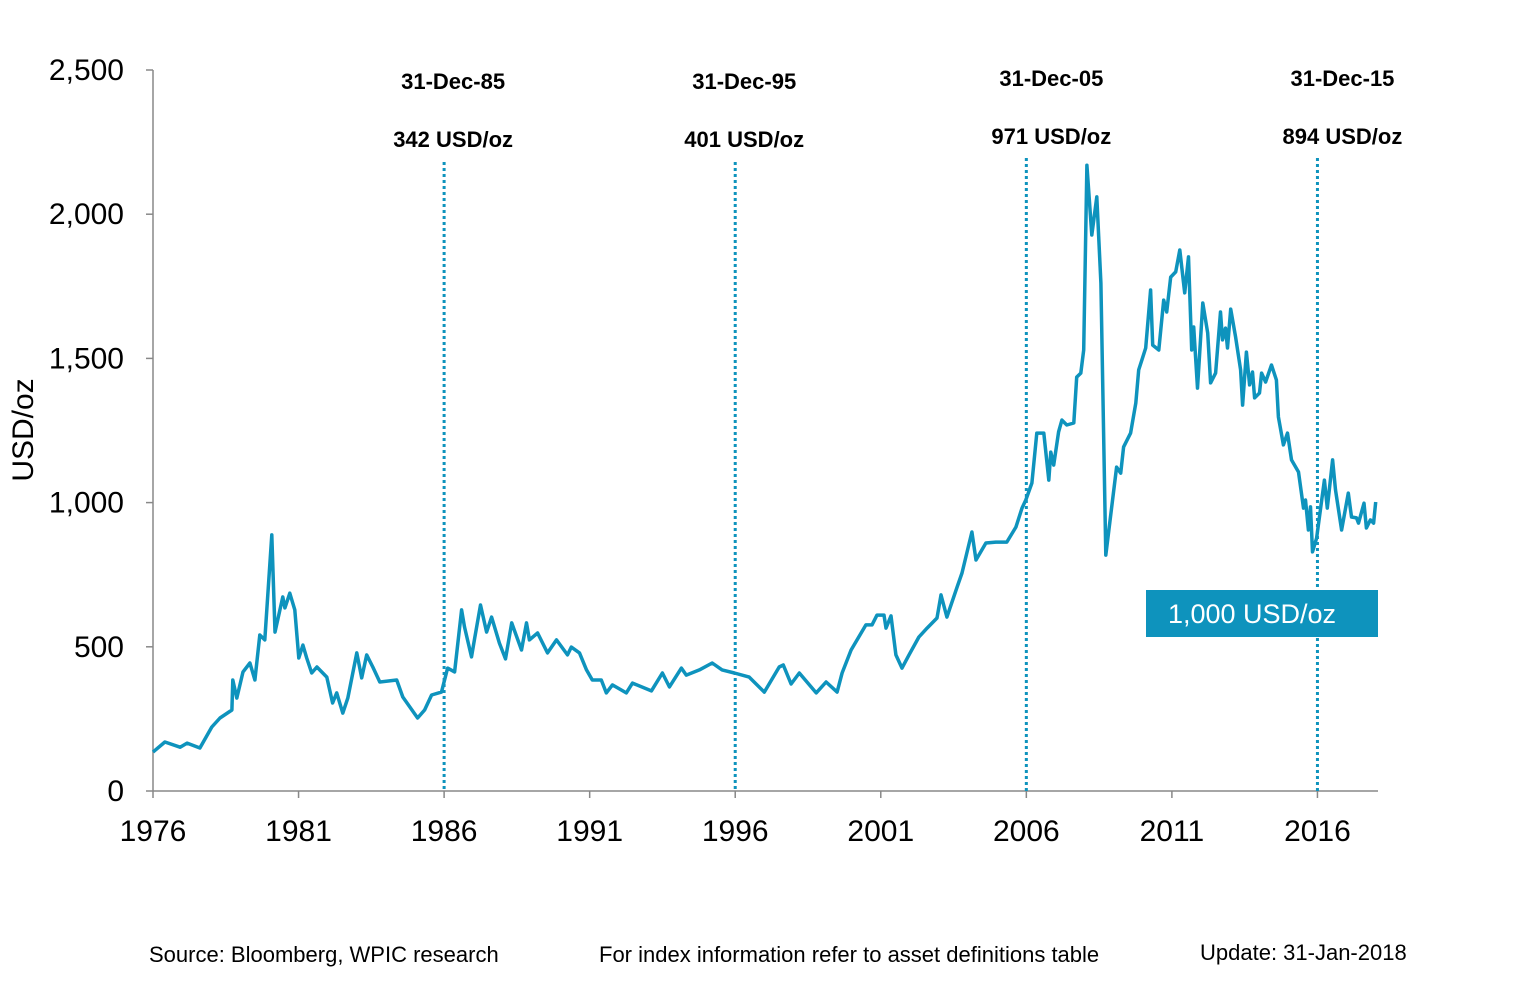 This screenshot has width=1528, height=997. Describe the element at coordinates (86, 214) in the screenshot. I see `y-tick-label: 2,000` at that location.